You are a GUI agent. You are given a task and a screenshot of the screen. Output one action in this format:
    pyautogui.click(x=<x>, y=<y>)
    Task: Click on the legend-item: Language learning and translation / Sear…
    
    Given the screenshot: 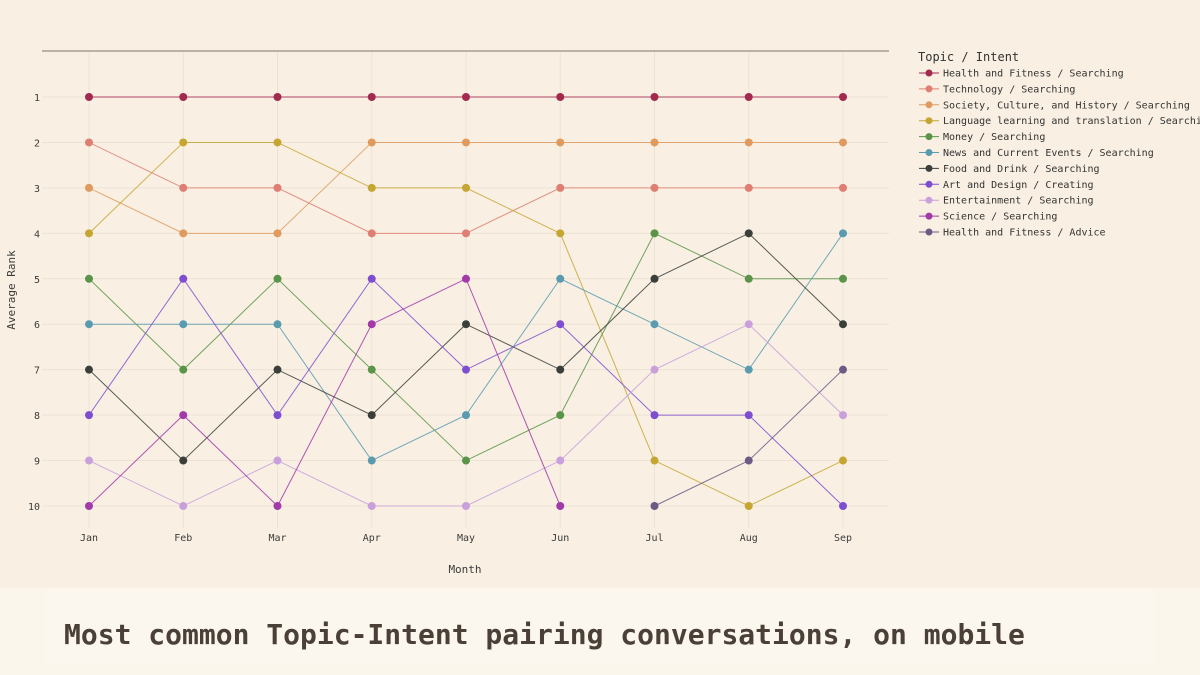 What is the action you would take?
    pyautogui.click(x=1059, y=121)
    